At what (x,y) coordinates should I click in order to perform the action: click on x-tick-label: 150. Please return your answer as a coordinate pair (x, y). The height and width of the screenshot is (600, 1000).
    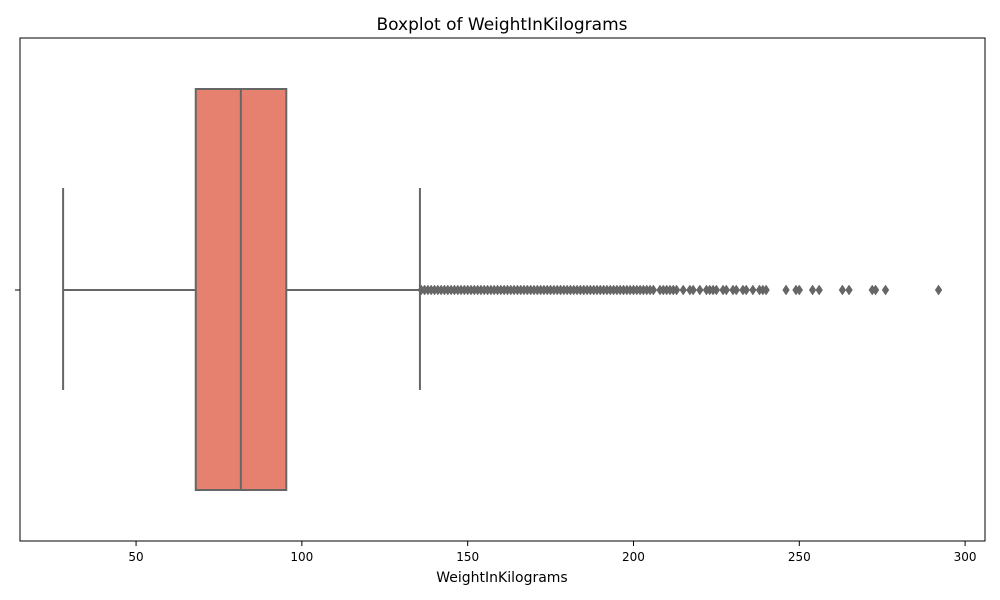
    Looking at the image, I should click on (467, 557).